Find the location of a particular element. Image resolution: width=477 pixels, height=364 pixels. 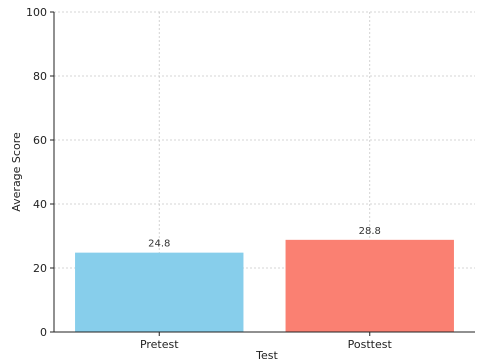

bar-posttest is located at coordinates (369, 285).